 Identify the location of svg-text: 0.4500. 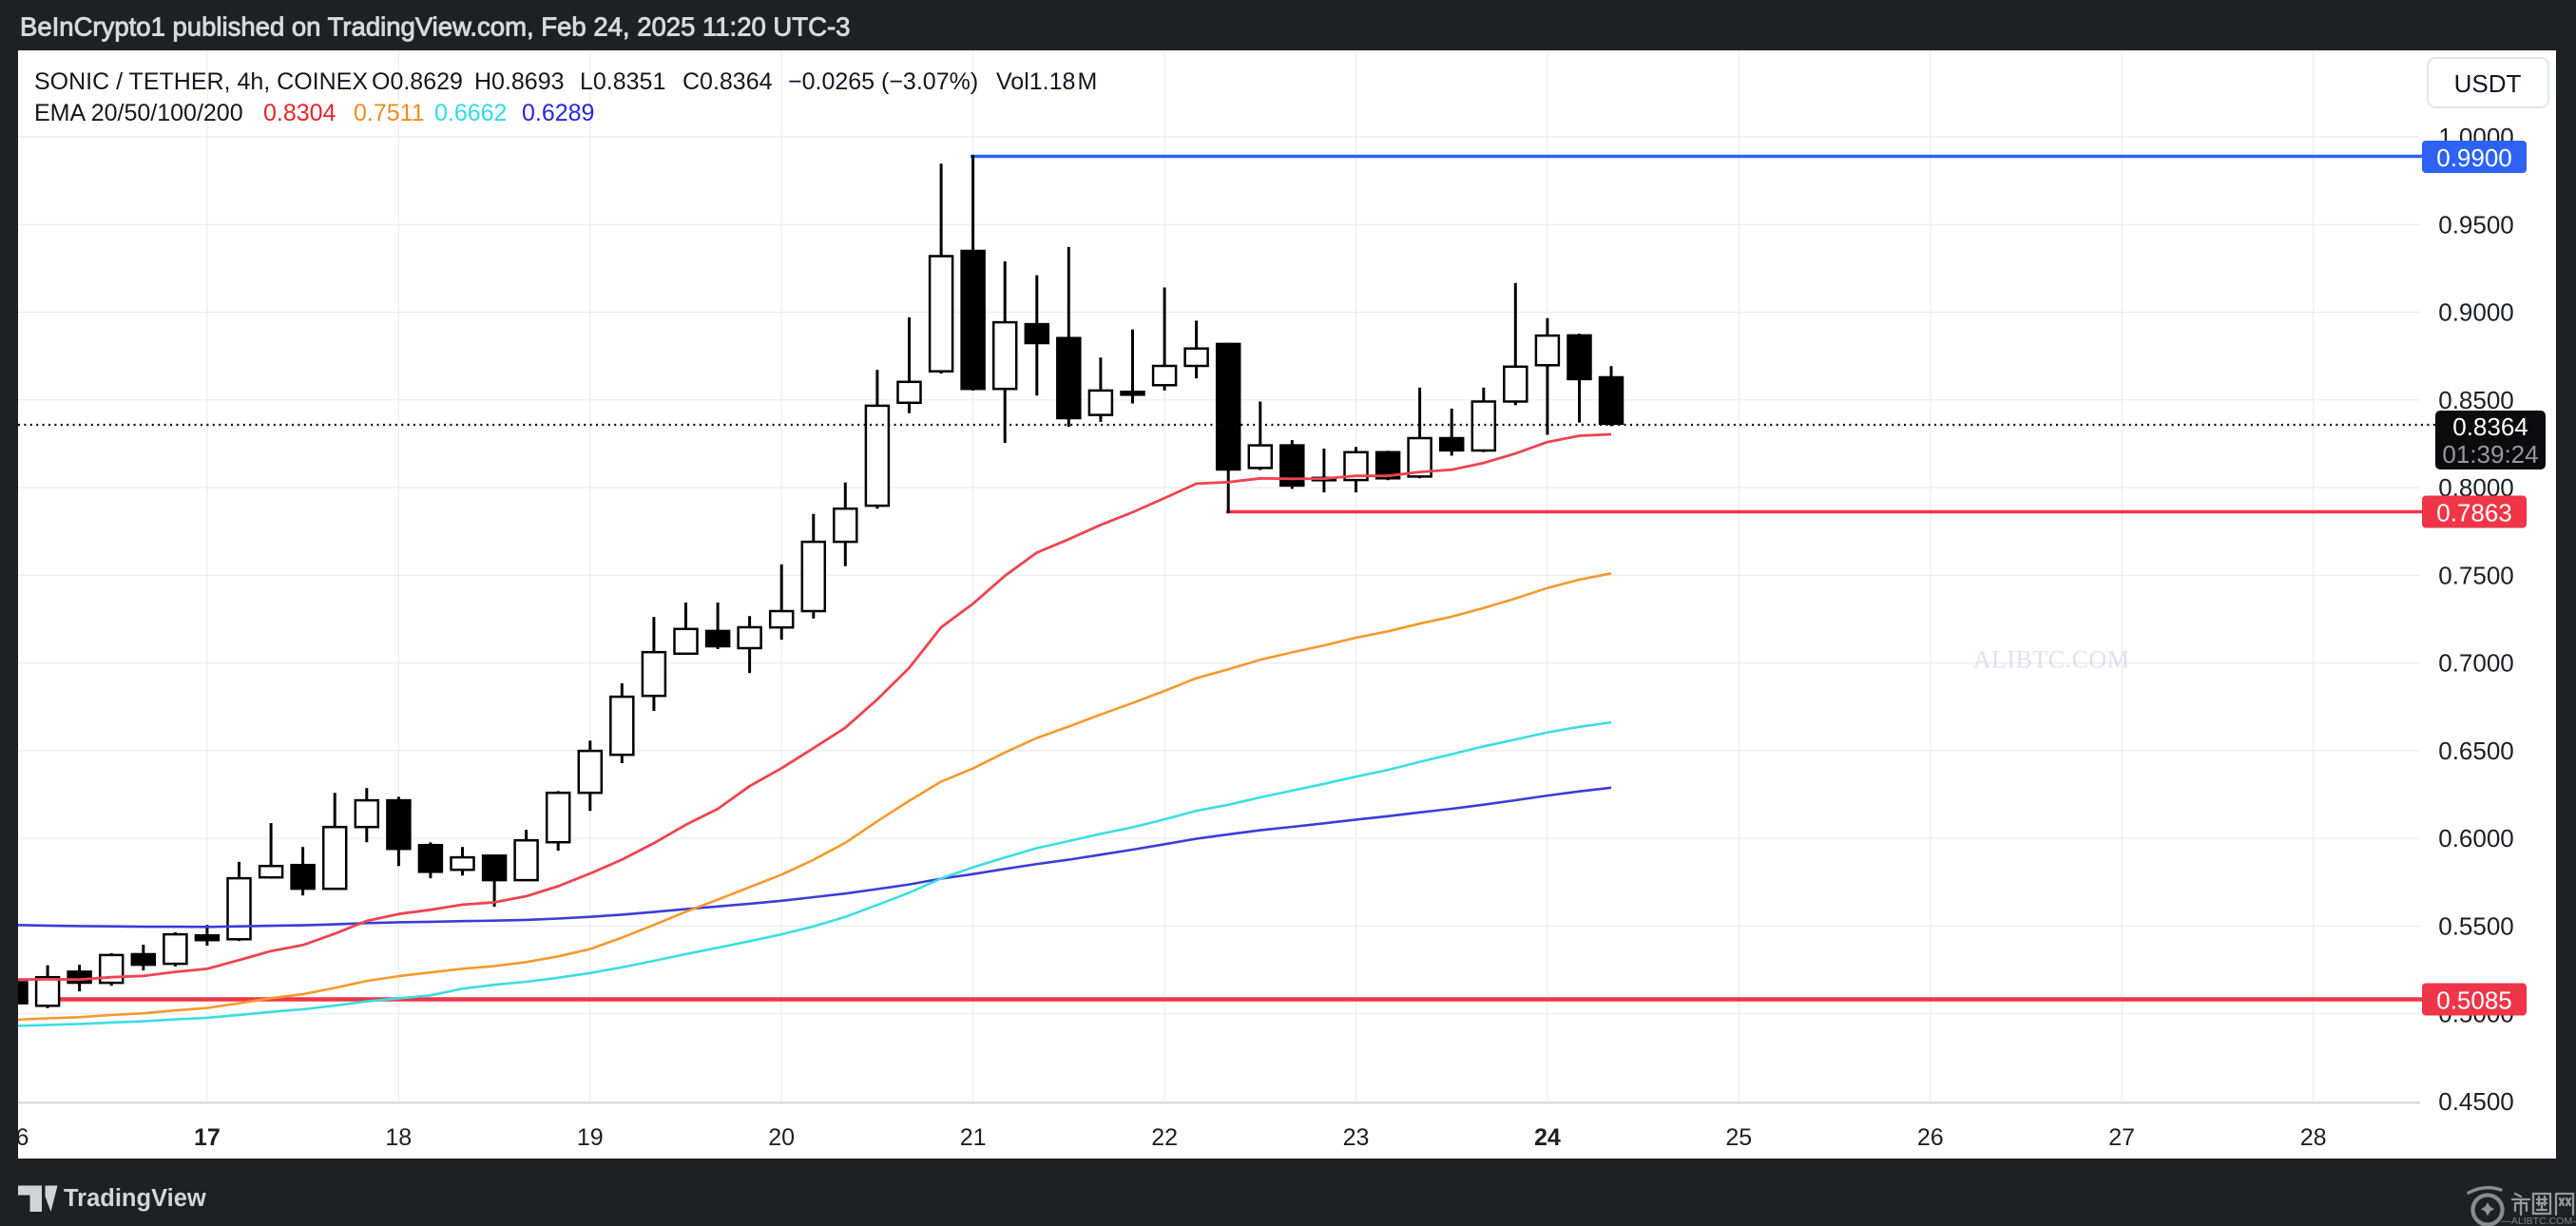
(2476, 1101).